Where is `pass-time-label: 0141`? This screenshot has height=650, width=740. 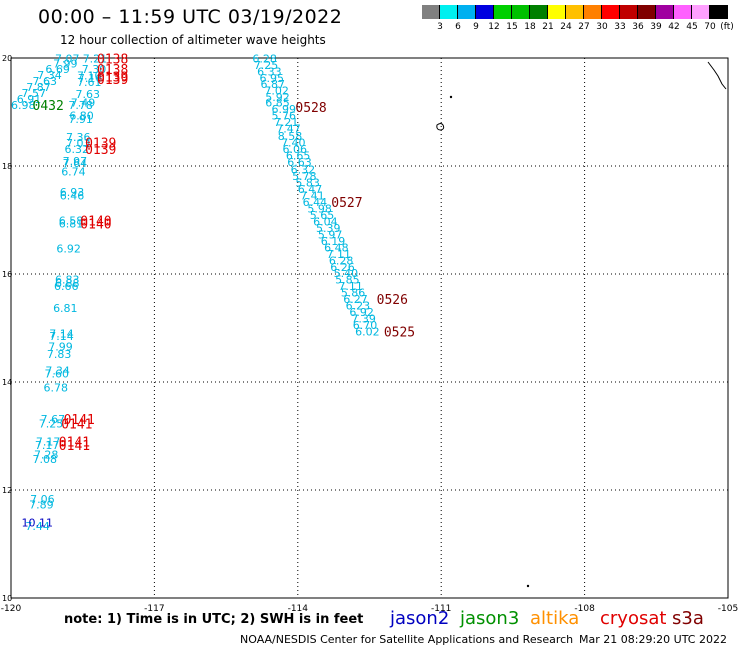
pass-time-label: 0141 is located at coordinates (79, 420).